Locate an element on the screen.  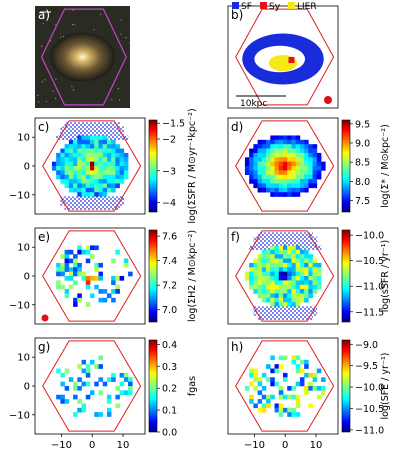
panel-a: a) is located at coordinates (83, 57).